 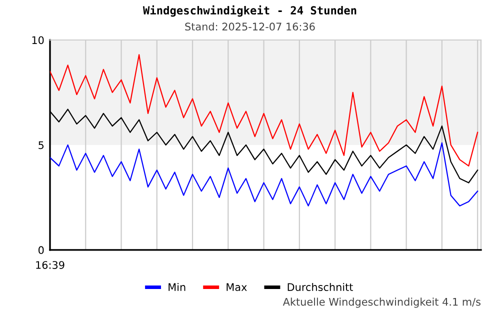 What do you see at coordinates (41, 250) in the screenshot?
I see `y-tick-label: 0` at bounding box center [41, 250].